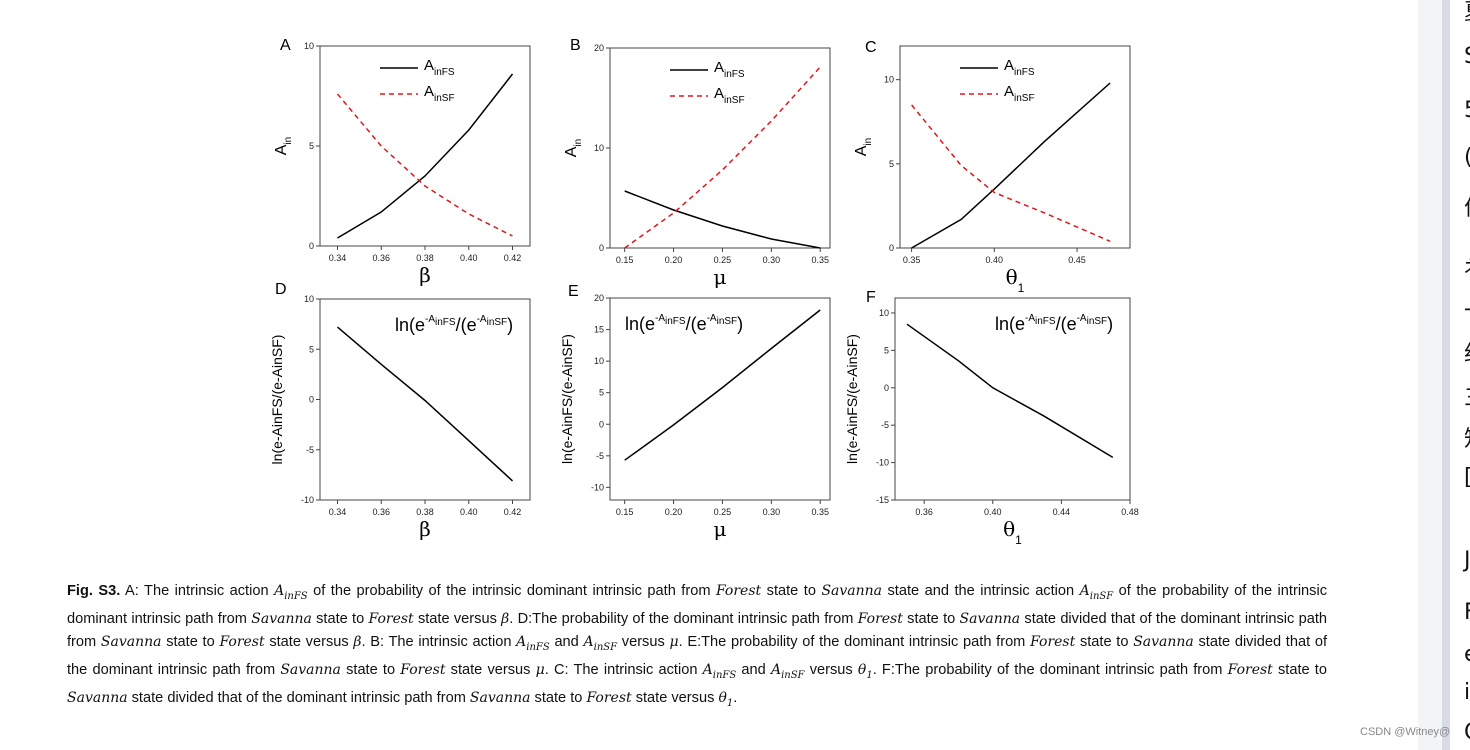  I want to click on strip-char: [, so click(1467, 477).